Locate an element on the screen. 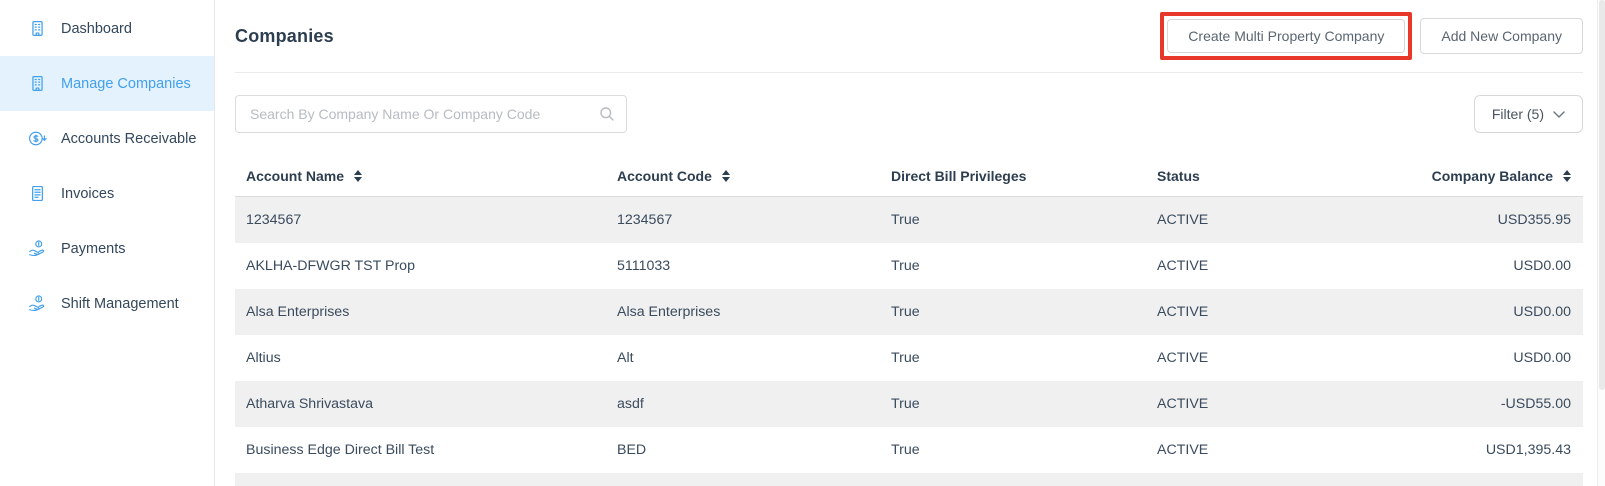 The image size is (1605, 486). account-code-cell: BED is located at coordinates (632, 450).